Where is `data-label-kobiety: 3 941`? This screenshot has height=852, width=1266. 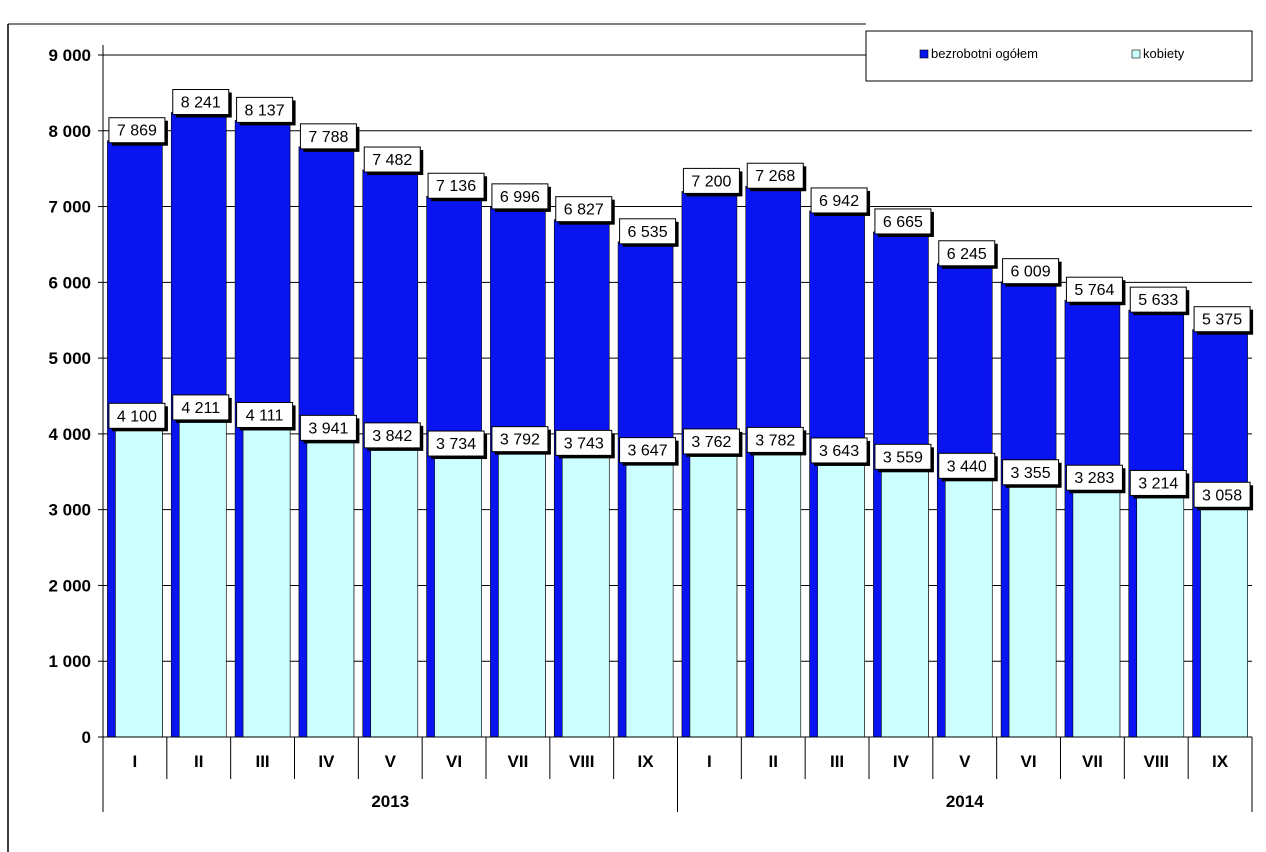 data-label-kobiety: 3 941 is located at coordinates (328, 428).